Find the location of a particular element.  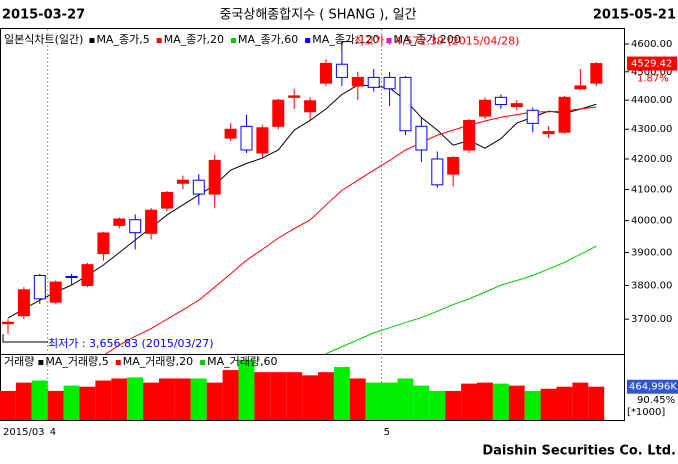

y-tick-label: 4400.00 is located at coordinates (651, 100).